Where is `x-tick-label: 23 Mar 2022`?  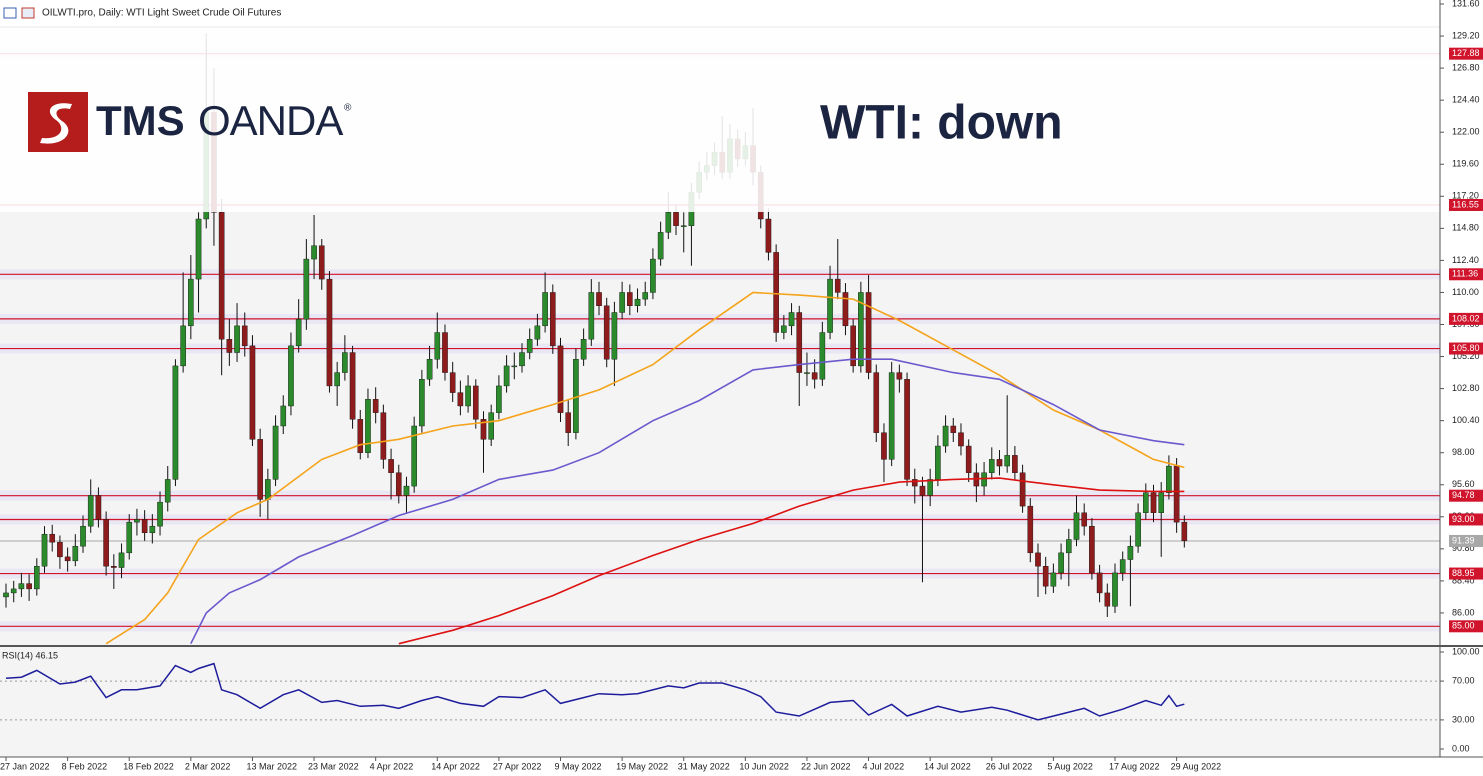
x-tick-label: 23 Mar 2022 is located at coordinates (333, 766).